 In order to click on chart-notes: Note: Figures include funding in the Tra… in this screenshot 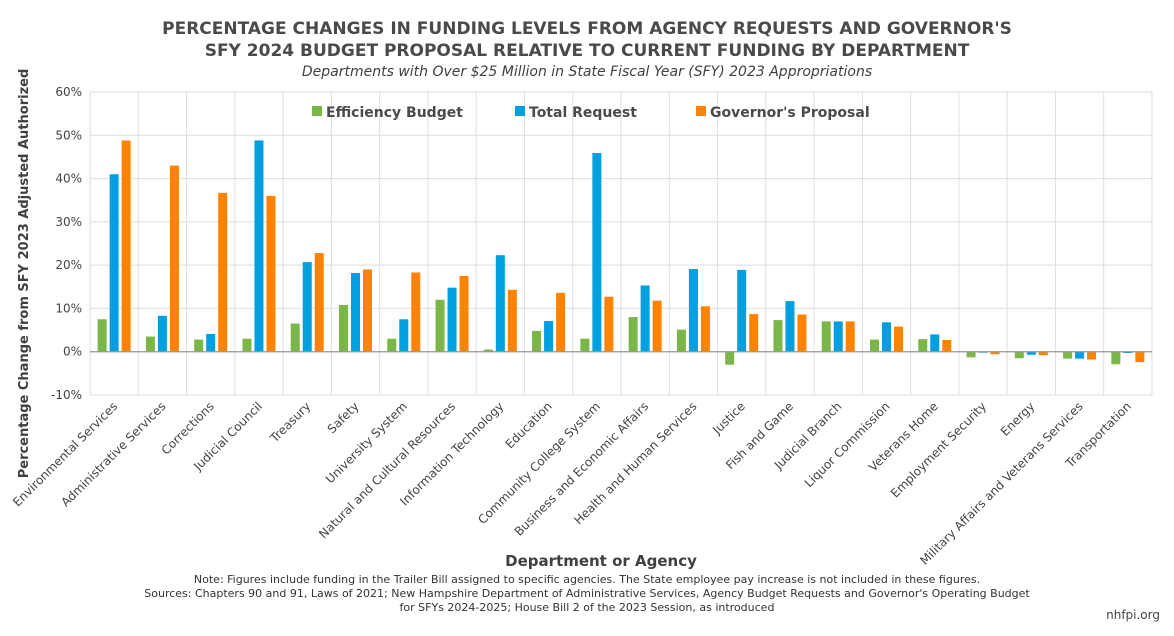, I will do `click(587, 594)`.